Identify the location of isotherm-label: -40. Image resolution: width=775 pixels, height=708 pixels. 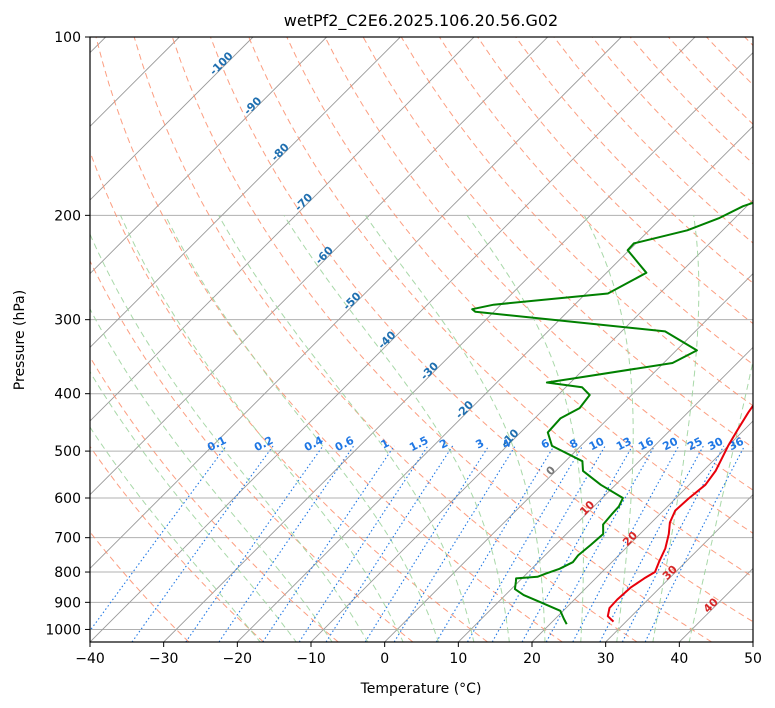
(386, 339).